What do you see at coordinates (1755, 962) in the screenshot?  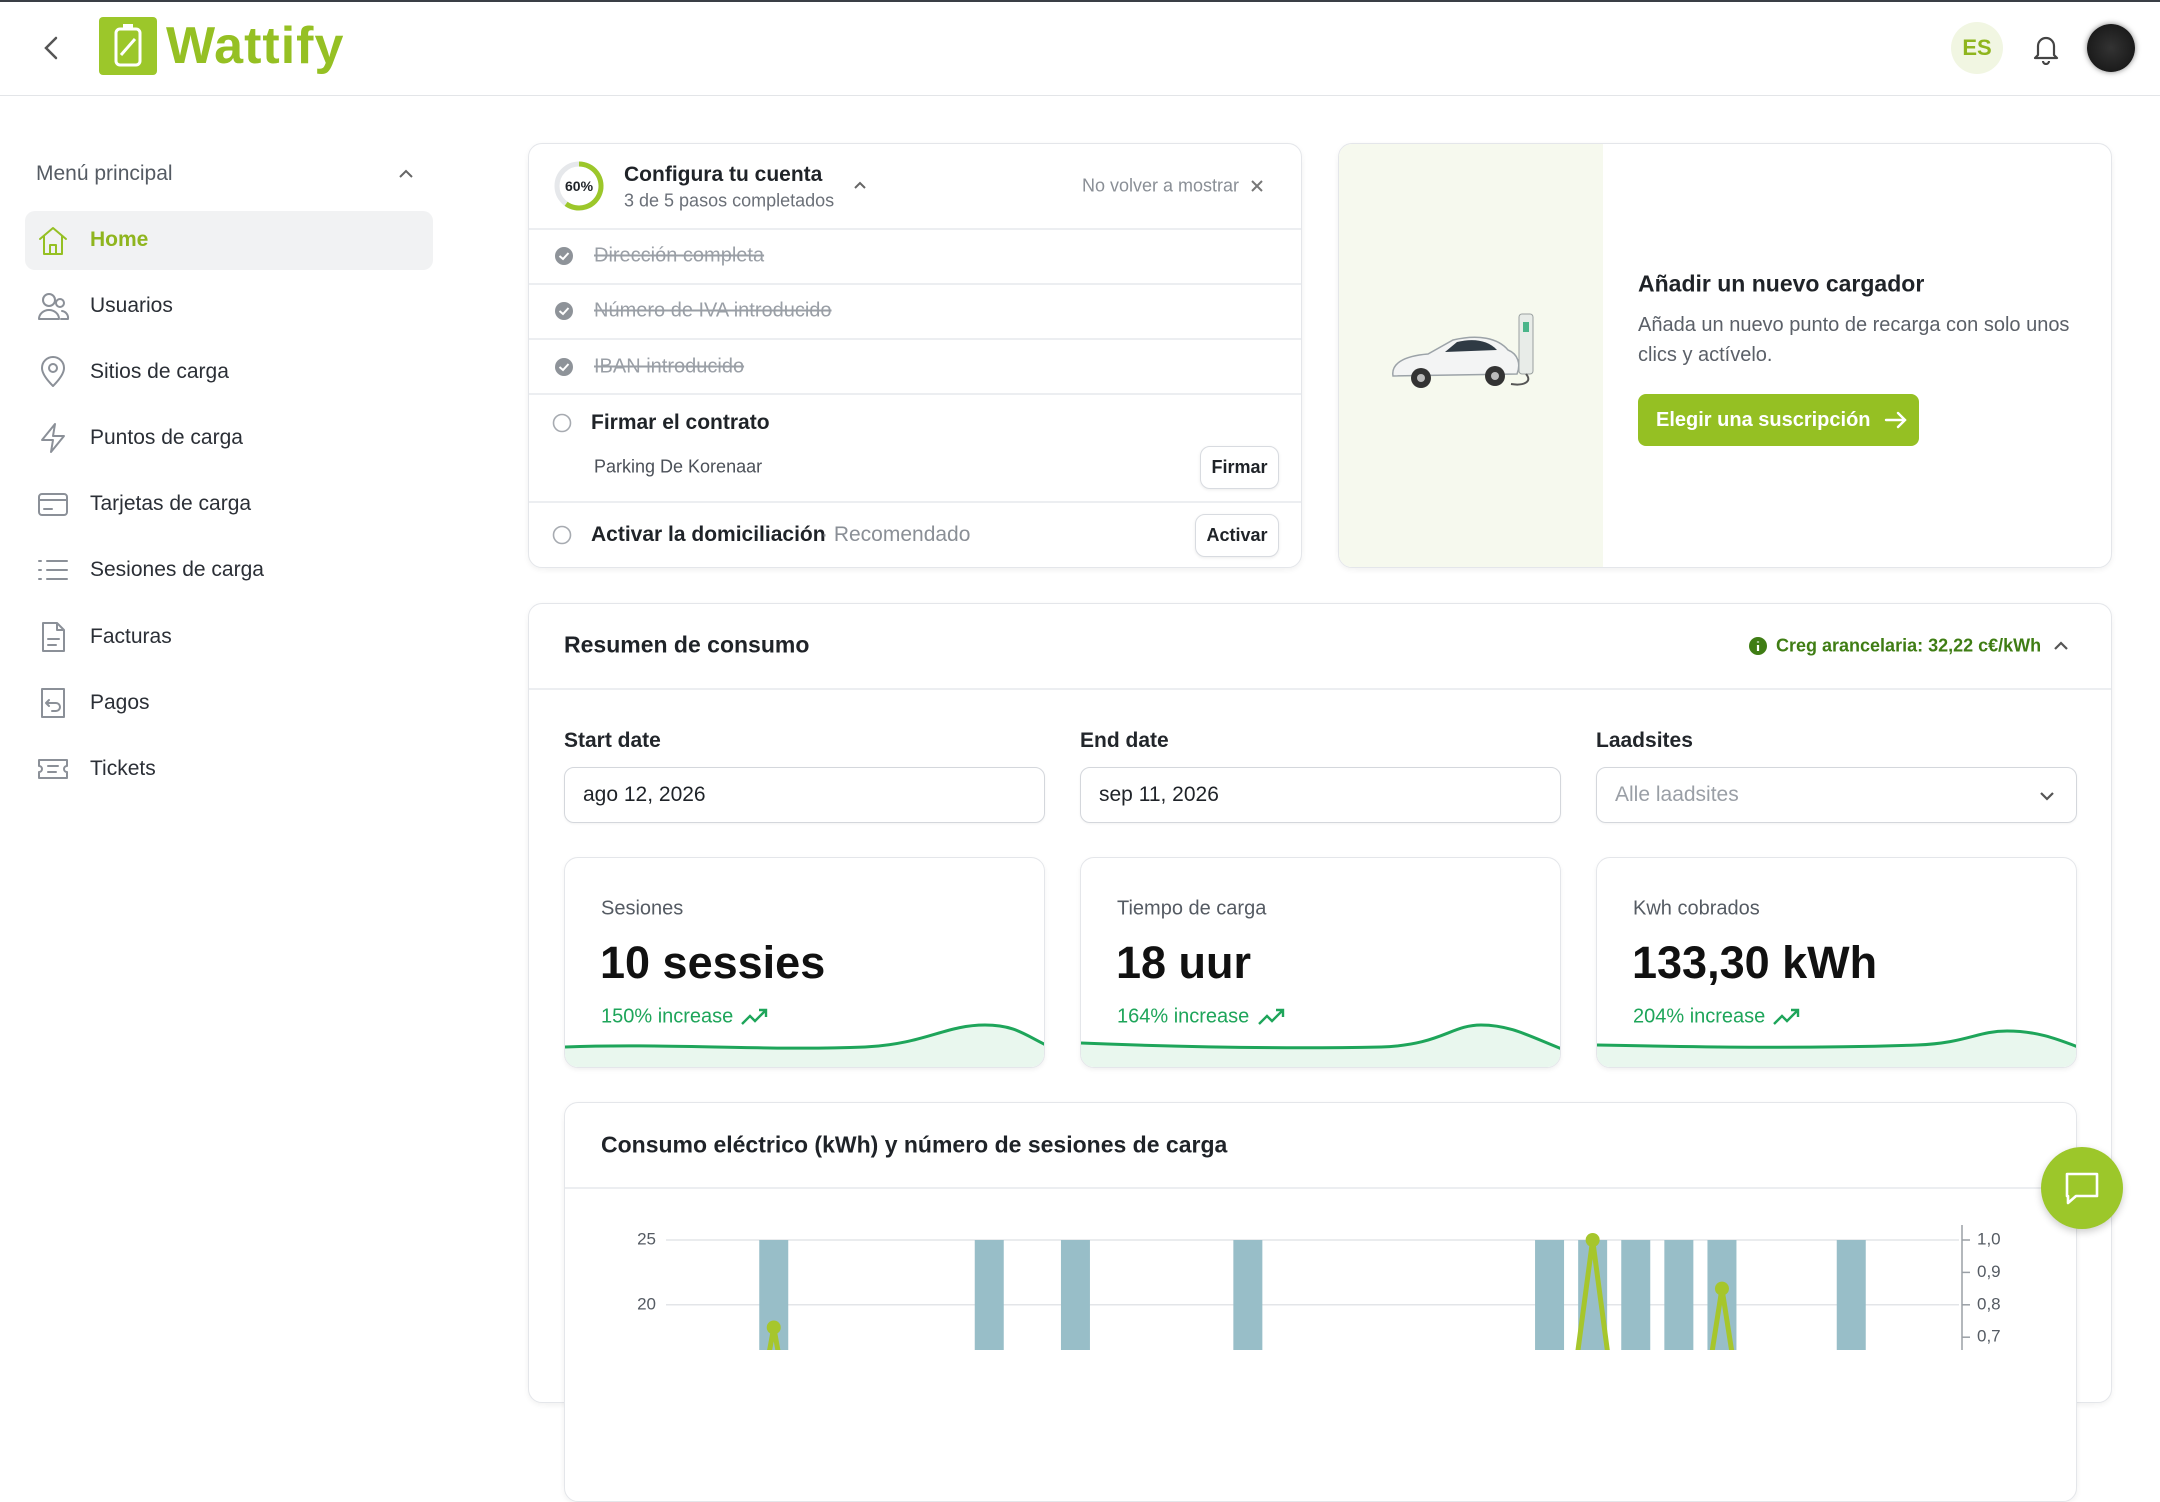 I see `stat-value: 133,30 kWh` at bounding box center [1755, 962].